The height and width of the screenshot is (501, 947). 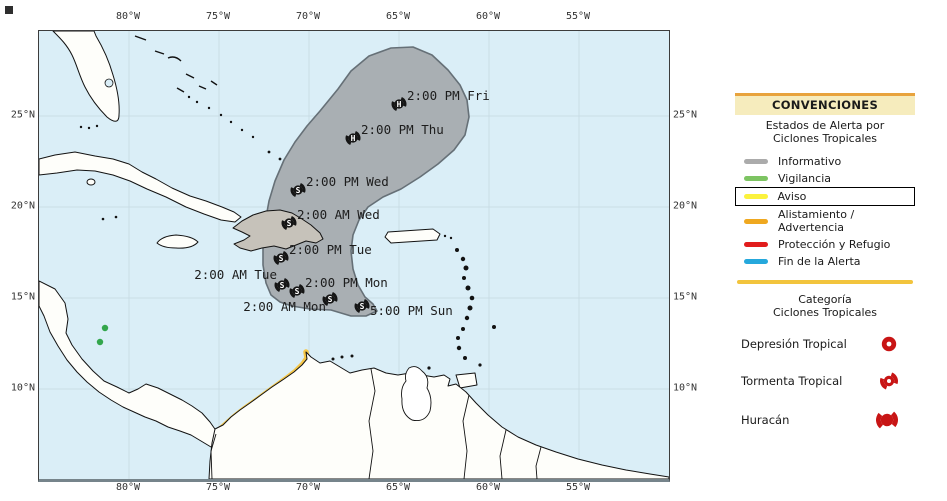 What do you see at coordinates (825, 104) in the screenshot?
I see `legend-title: CONVENCIONES` at bounding box center [825, 104].